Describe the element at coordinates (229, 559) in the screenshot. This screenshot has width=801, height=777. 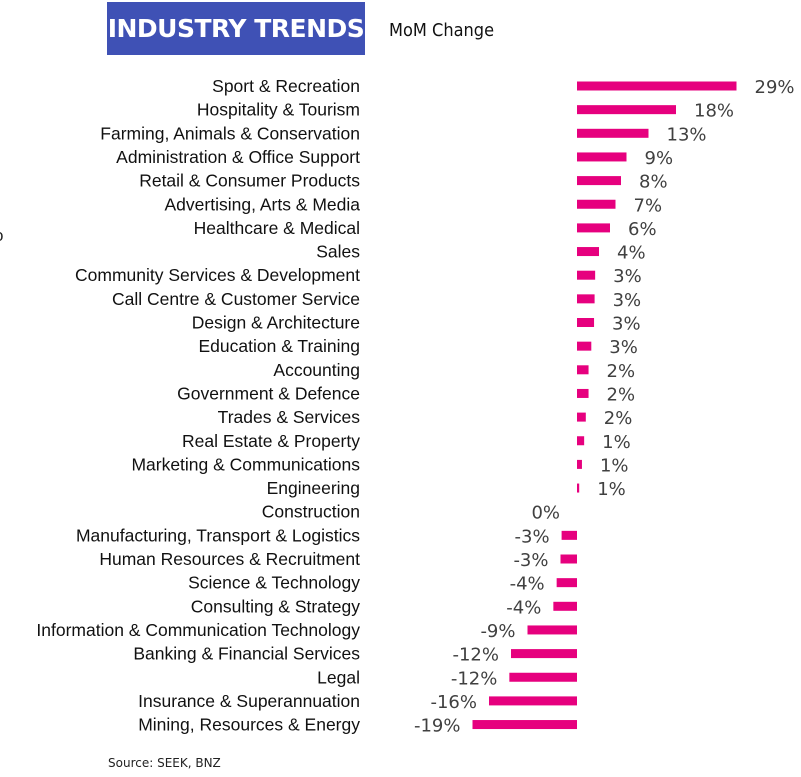
I see `category-label: Human Resources & Recruitment` at that location.